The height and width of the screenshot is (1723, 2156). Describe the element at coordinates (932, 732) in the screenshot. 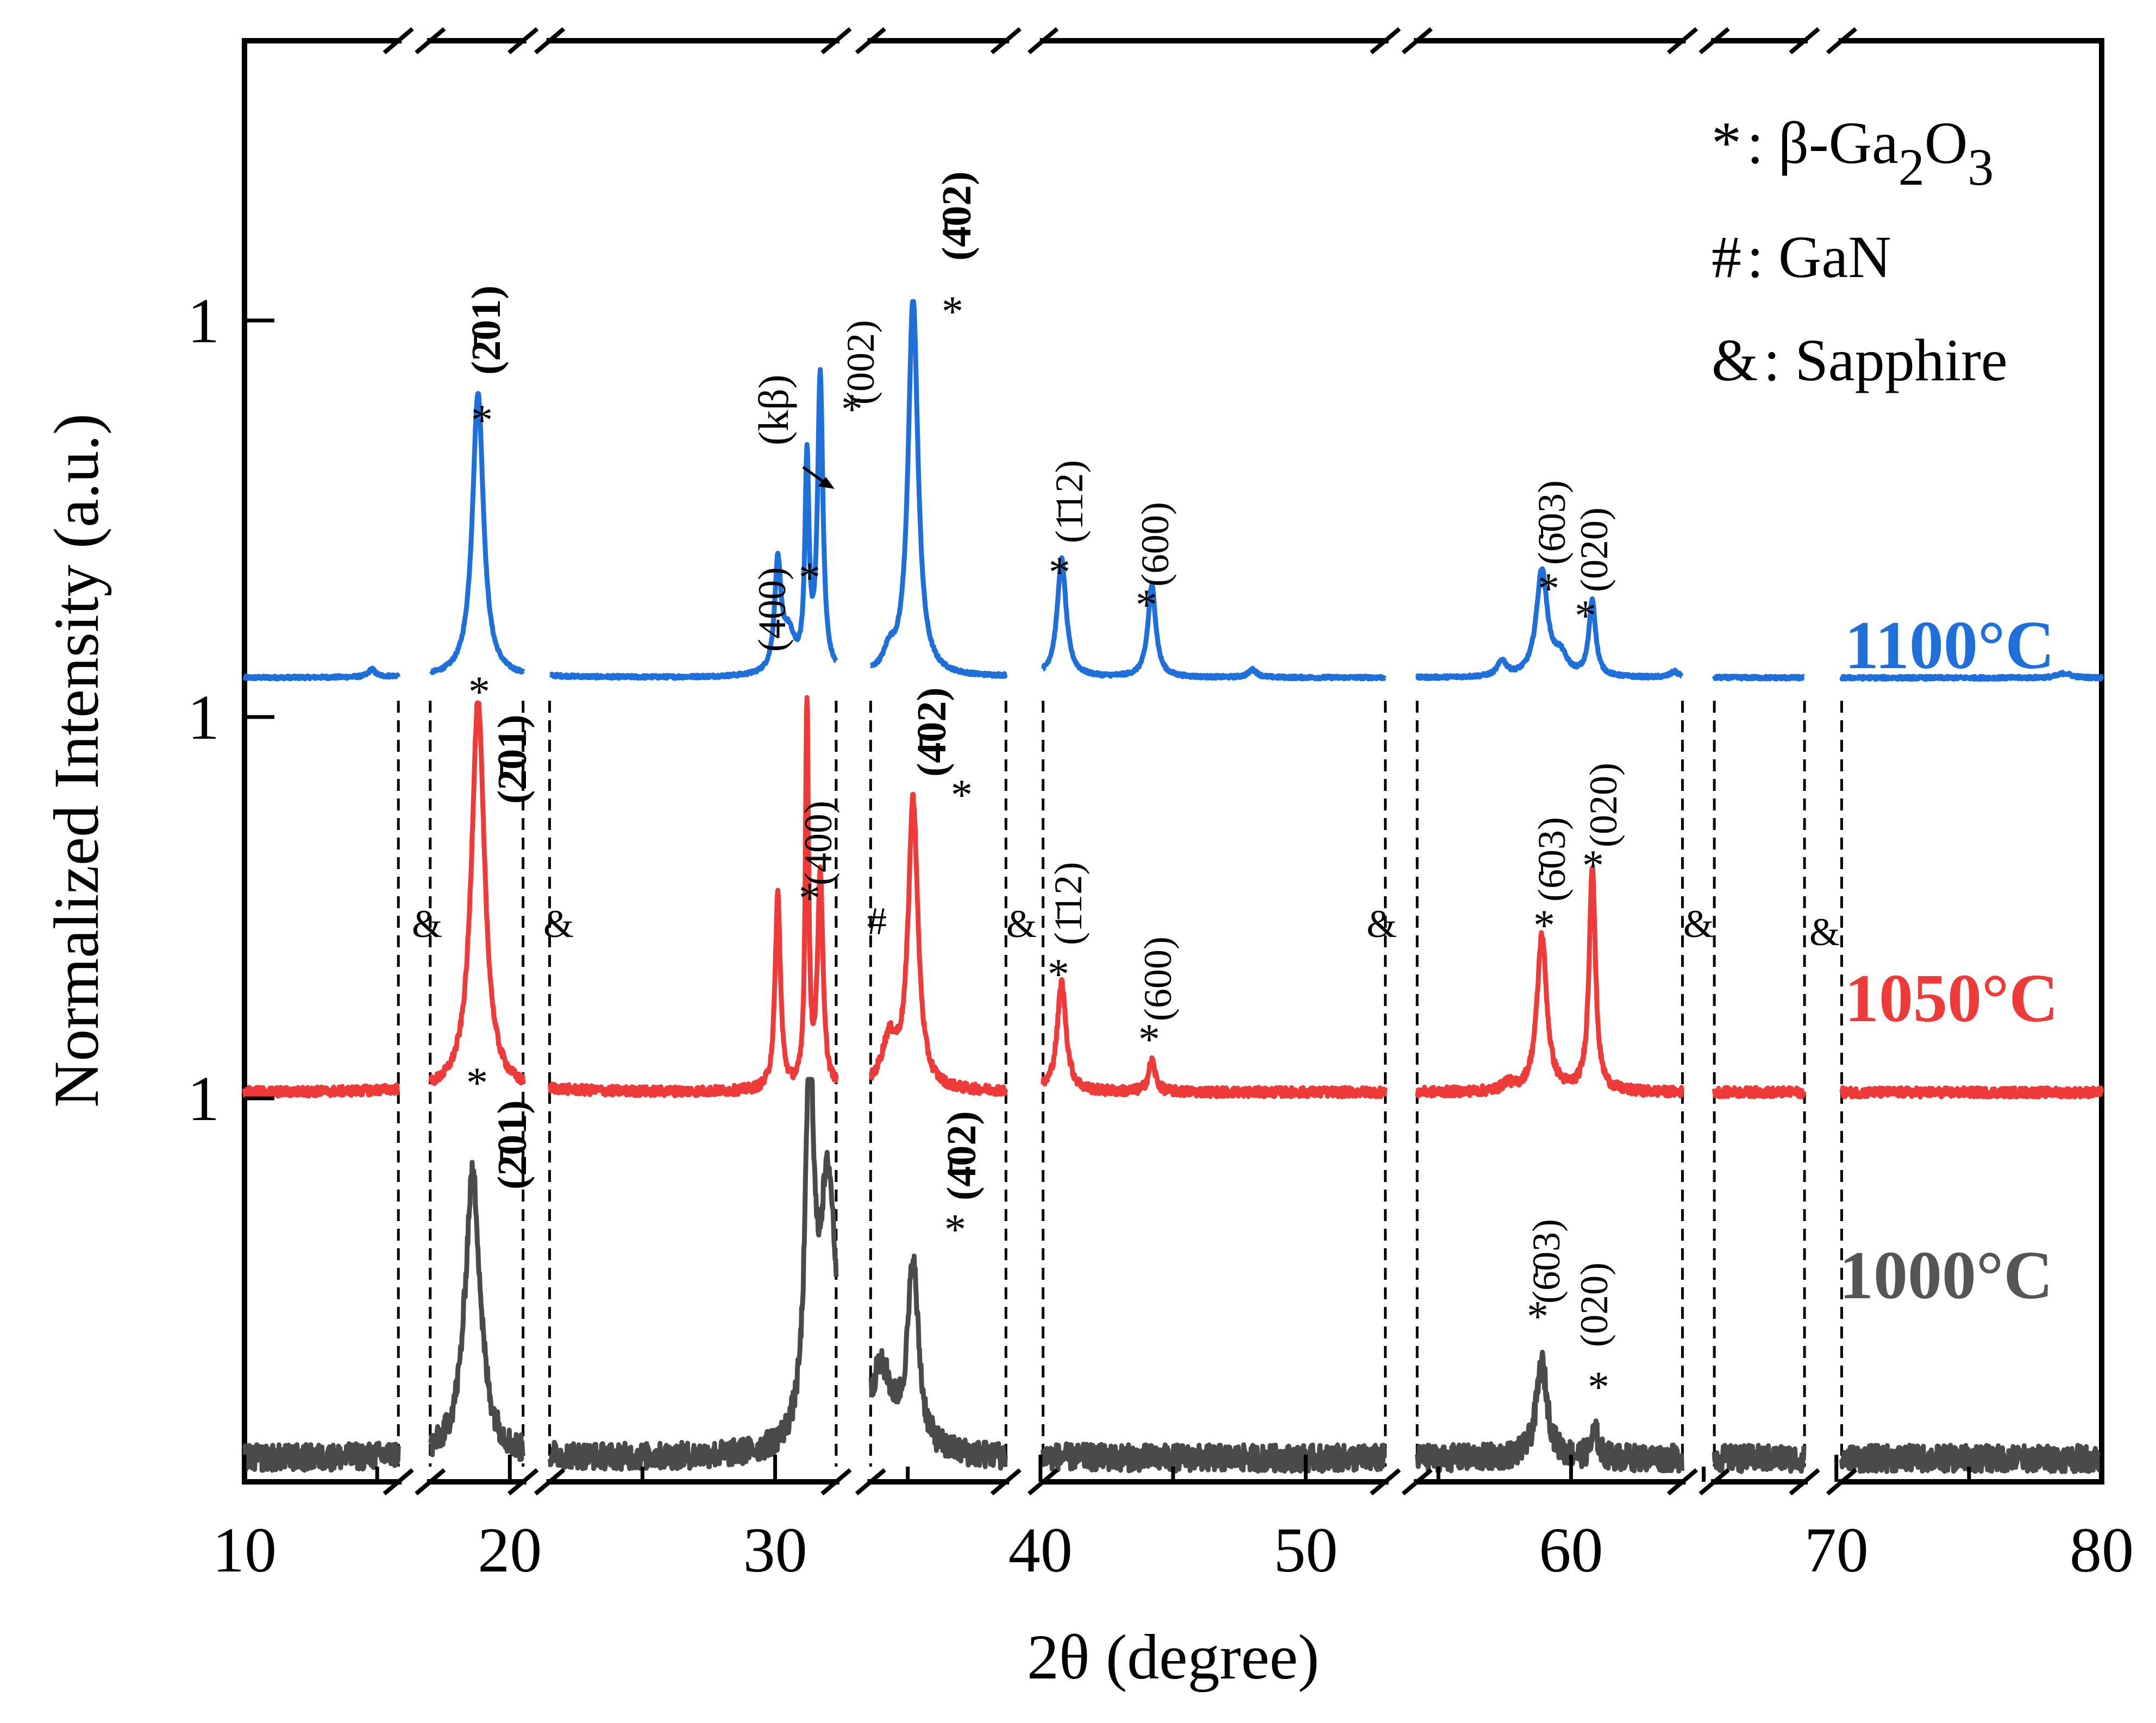

I see `label-402-1050: (4̄02)` at that location.